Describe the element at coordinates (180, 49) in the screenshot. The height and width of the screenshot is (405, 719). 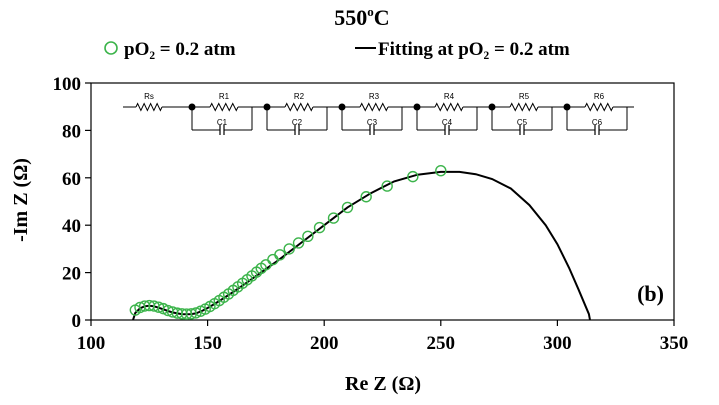
I see `legend-label-data: pO₂ = 0.2 atm` at that location.